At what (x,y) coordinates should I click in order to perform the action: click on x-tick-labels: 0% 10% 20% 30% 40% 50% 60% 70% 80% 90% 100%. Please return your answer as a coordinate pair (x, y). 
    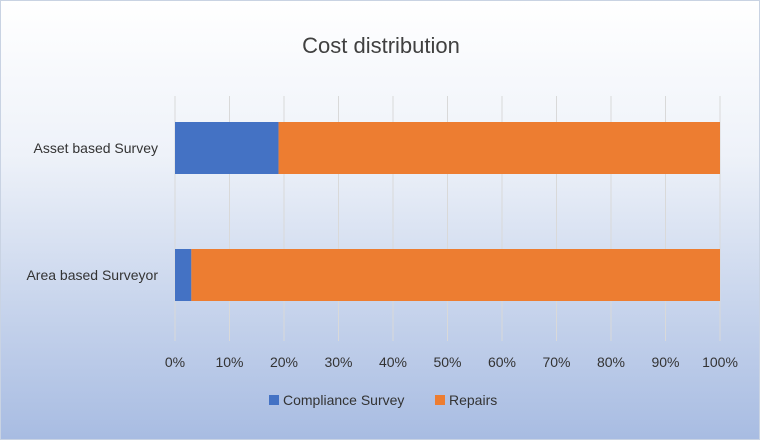
    Looking at the image, I should click on (451, 362).